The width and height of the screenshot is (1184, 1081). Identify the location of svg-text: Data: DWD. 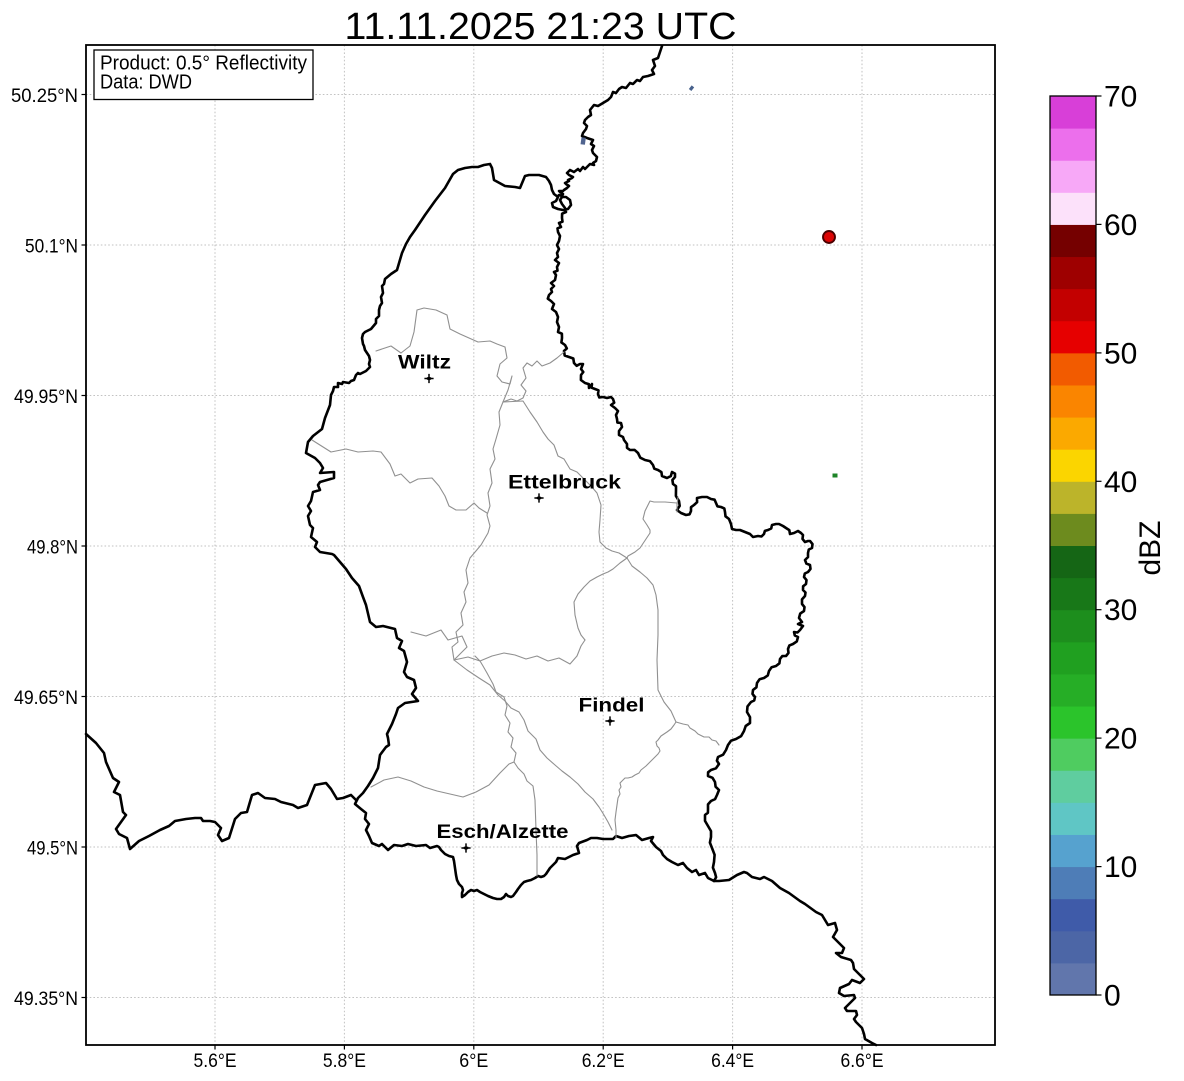
(146, 83).